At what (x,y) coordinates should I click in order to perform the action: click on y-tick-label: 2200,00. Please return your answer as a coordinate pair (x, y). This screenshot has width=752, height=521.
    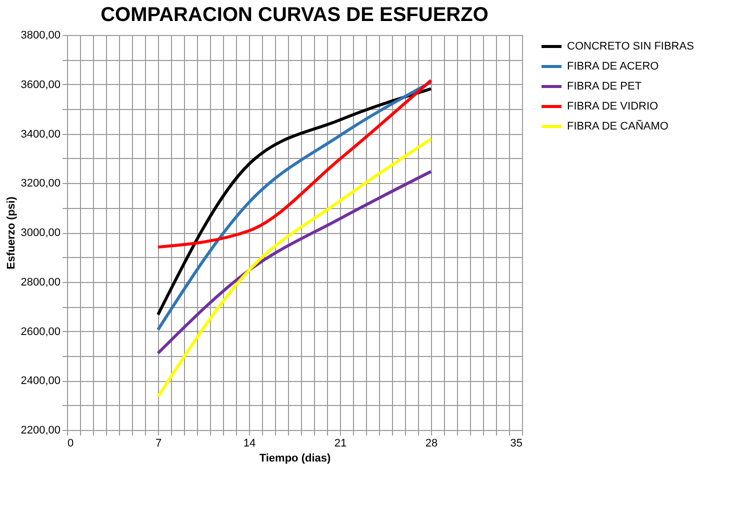
    Looking at the image, I should click on (40, 430).